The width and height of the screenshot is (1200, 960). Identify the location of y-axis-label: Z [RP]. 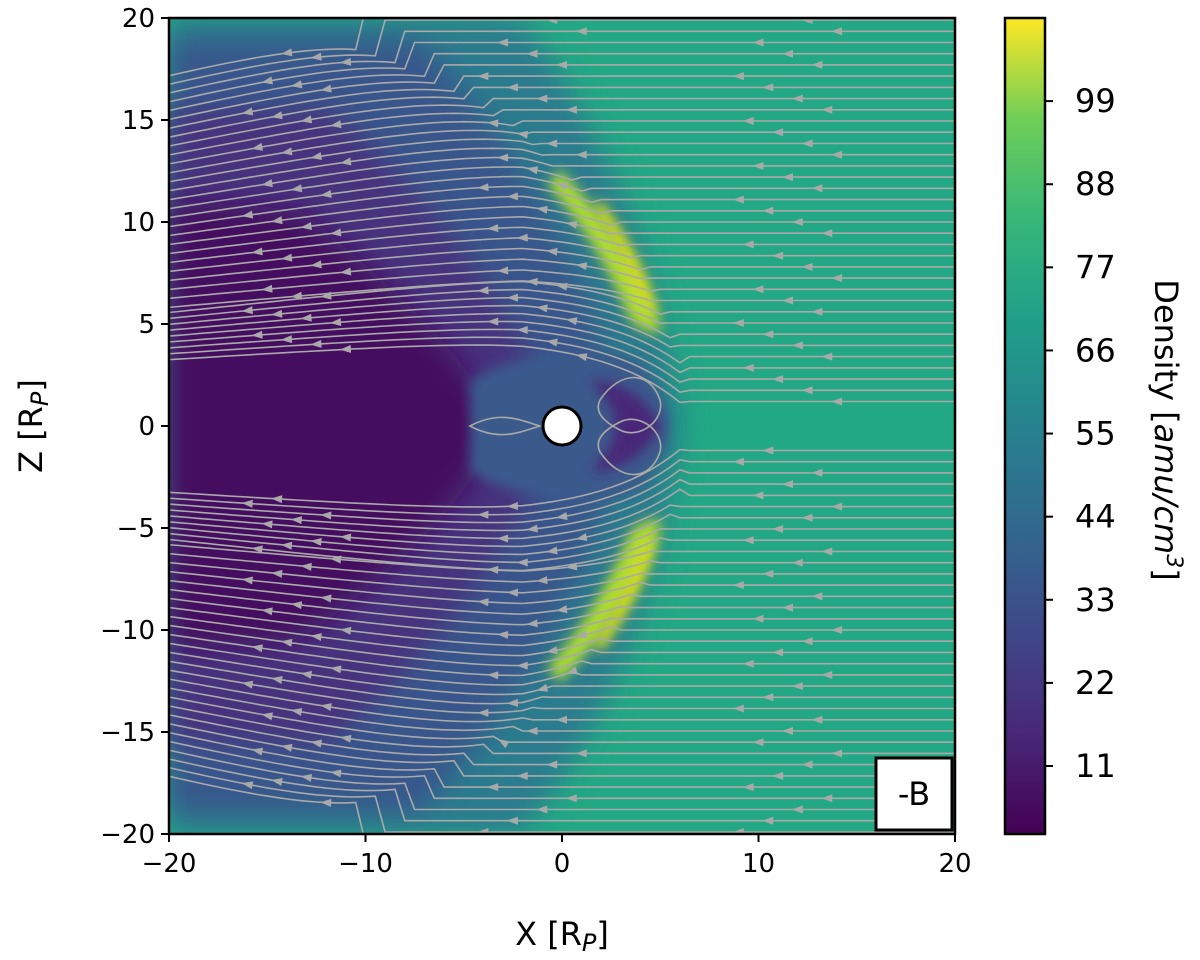
(33, 426).